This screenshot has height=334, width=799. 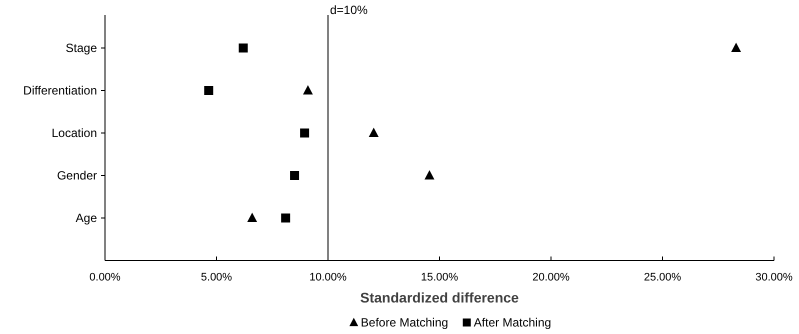 I want to click on x-axis-title: Standardized difference, so click(x=440, y=298).